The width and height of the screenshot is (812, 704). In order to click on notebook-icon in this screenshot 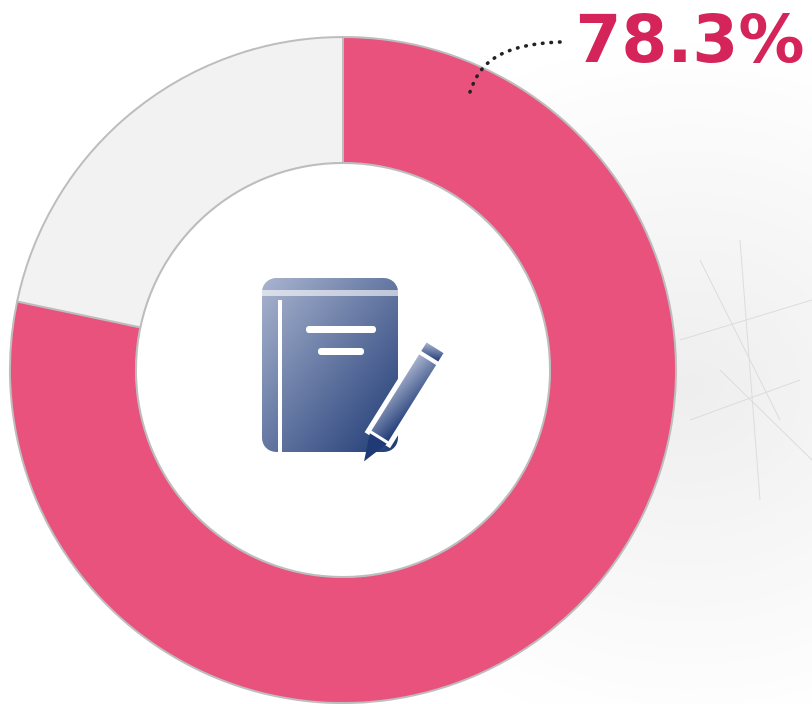, I will do `click(353, 370)`.